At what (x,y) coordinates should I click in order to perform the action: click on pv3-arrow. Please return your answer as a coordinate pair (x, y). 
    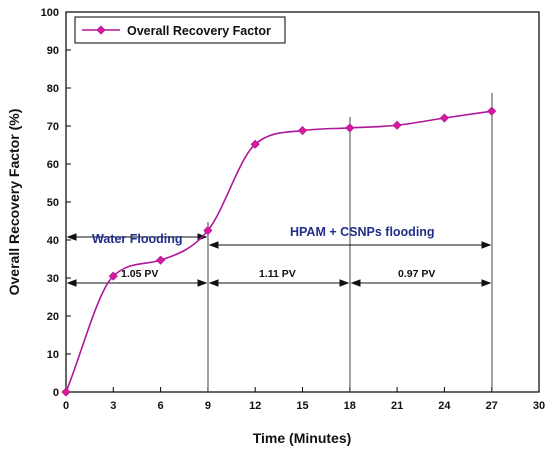
    Looking at the image, I should click on (421, 283).